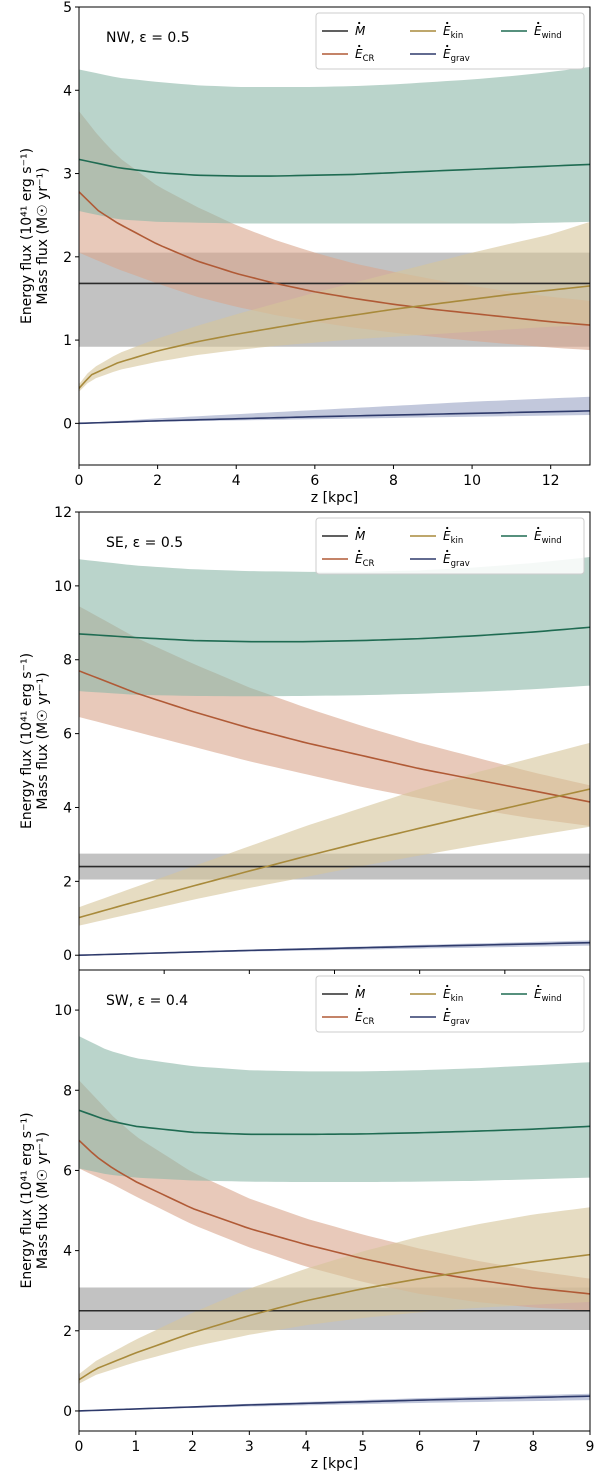  Describe the element at coordinates (551, 481) in the screenshot. I see `x-tick-label: 12` at that location.